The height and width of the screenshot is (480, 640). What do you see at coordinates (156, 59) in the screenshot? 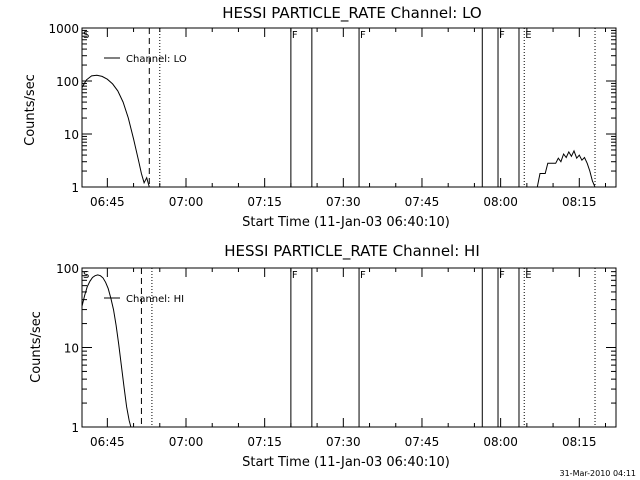
I see `legend-label: Channel: LO` at bounding box center [156, 59].